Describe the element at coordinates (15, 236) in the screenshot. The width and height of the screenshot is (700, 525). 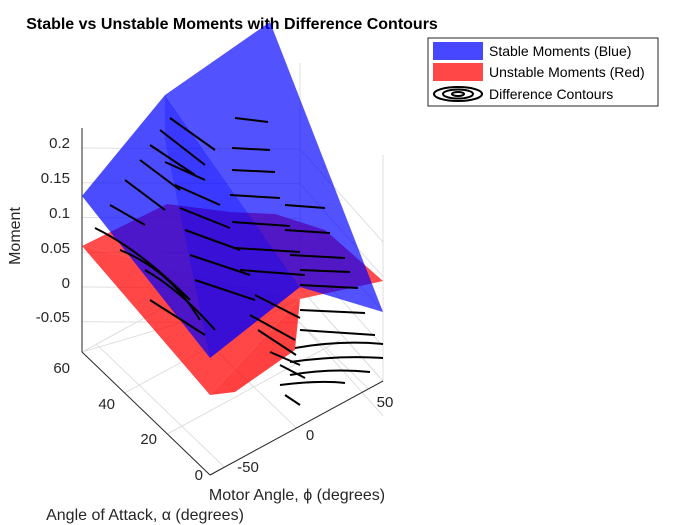
I see `moment-axis-label: Moment` at that location.